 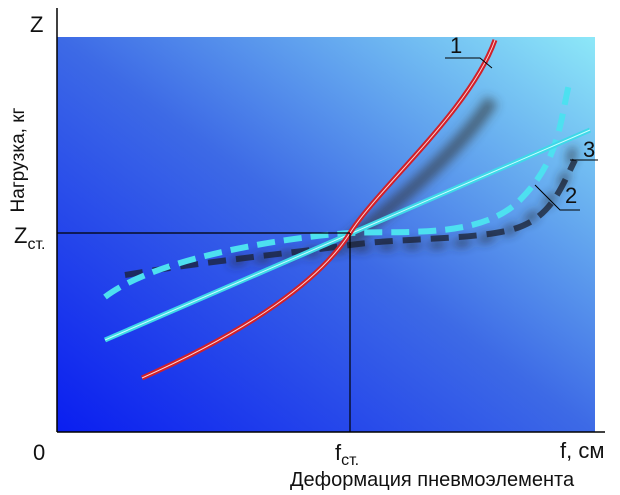 I want to click on f-st-sub: ст., so click(x=350, y=460).